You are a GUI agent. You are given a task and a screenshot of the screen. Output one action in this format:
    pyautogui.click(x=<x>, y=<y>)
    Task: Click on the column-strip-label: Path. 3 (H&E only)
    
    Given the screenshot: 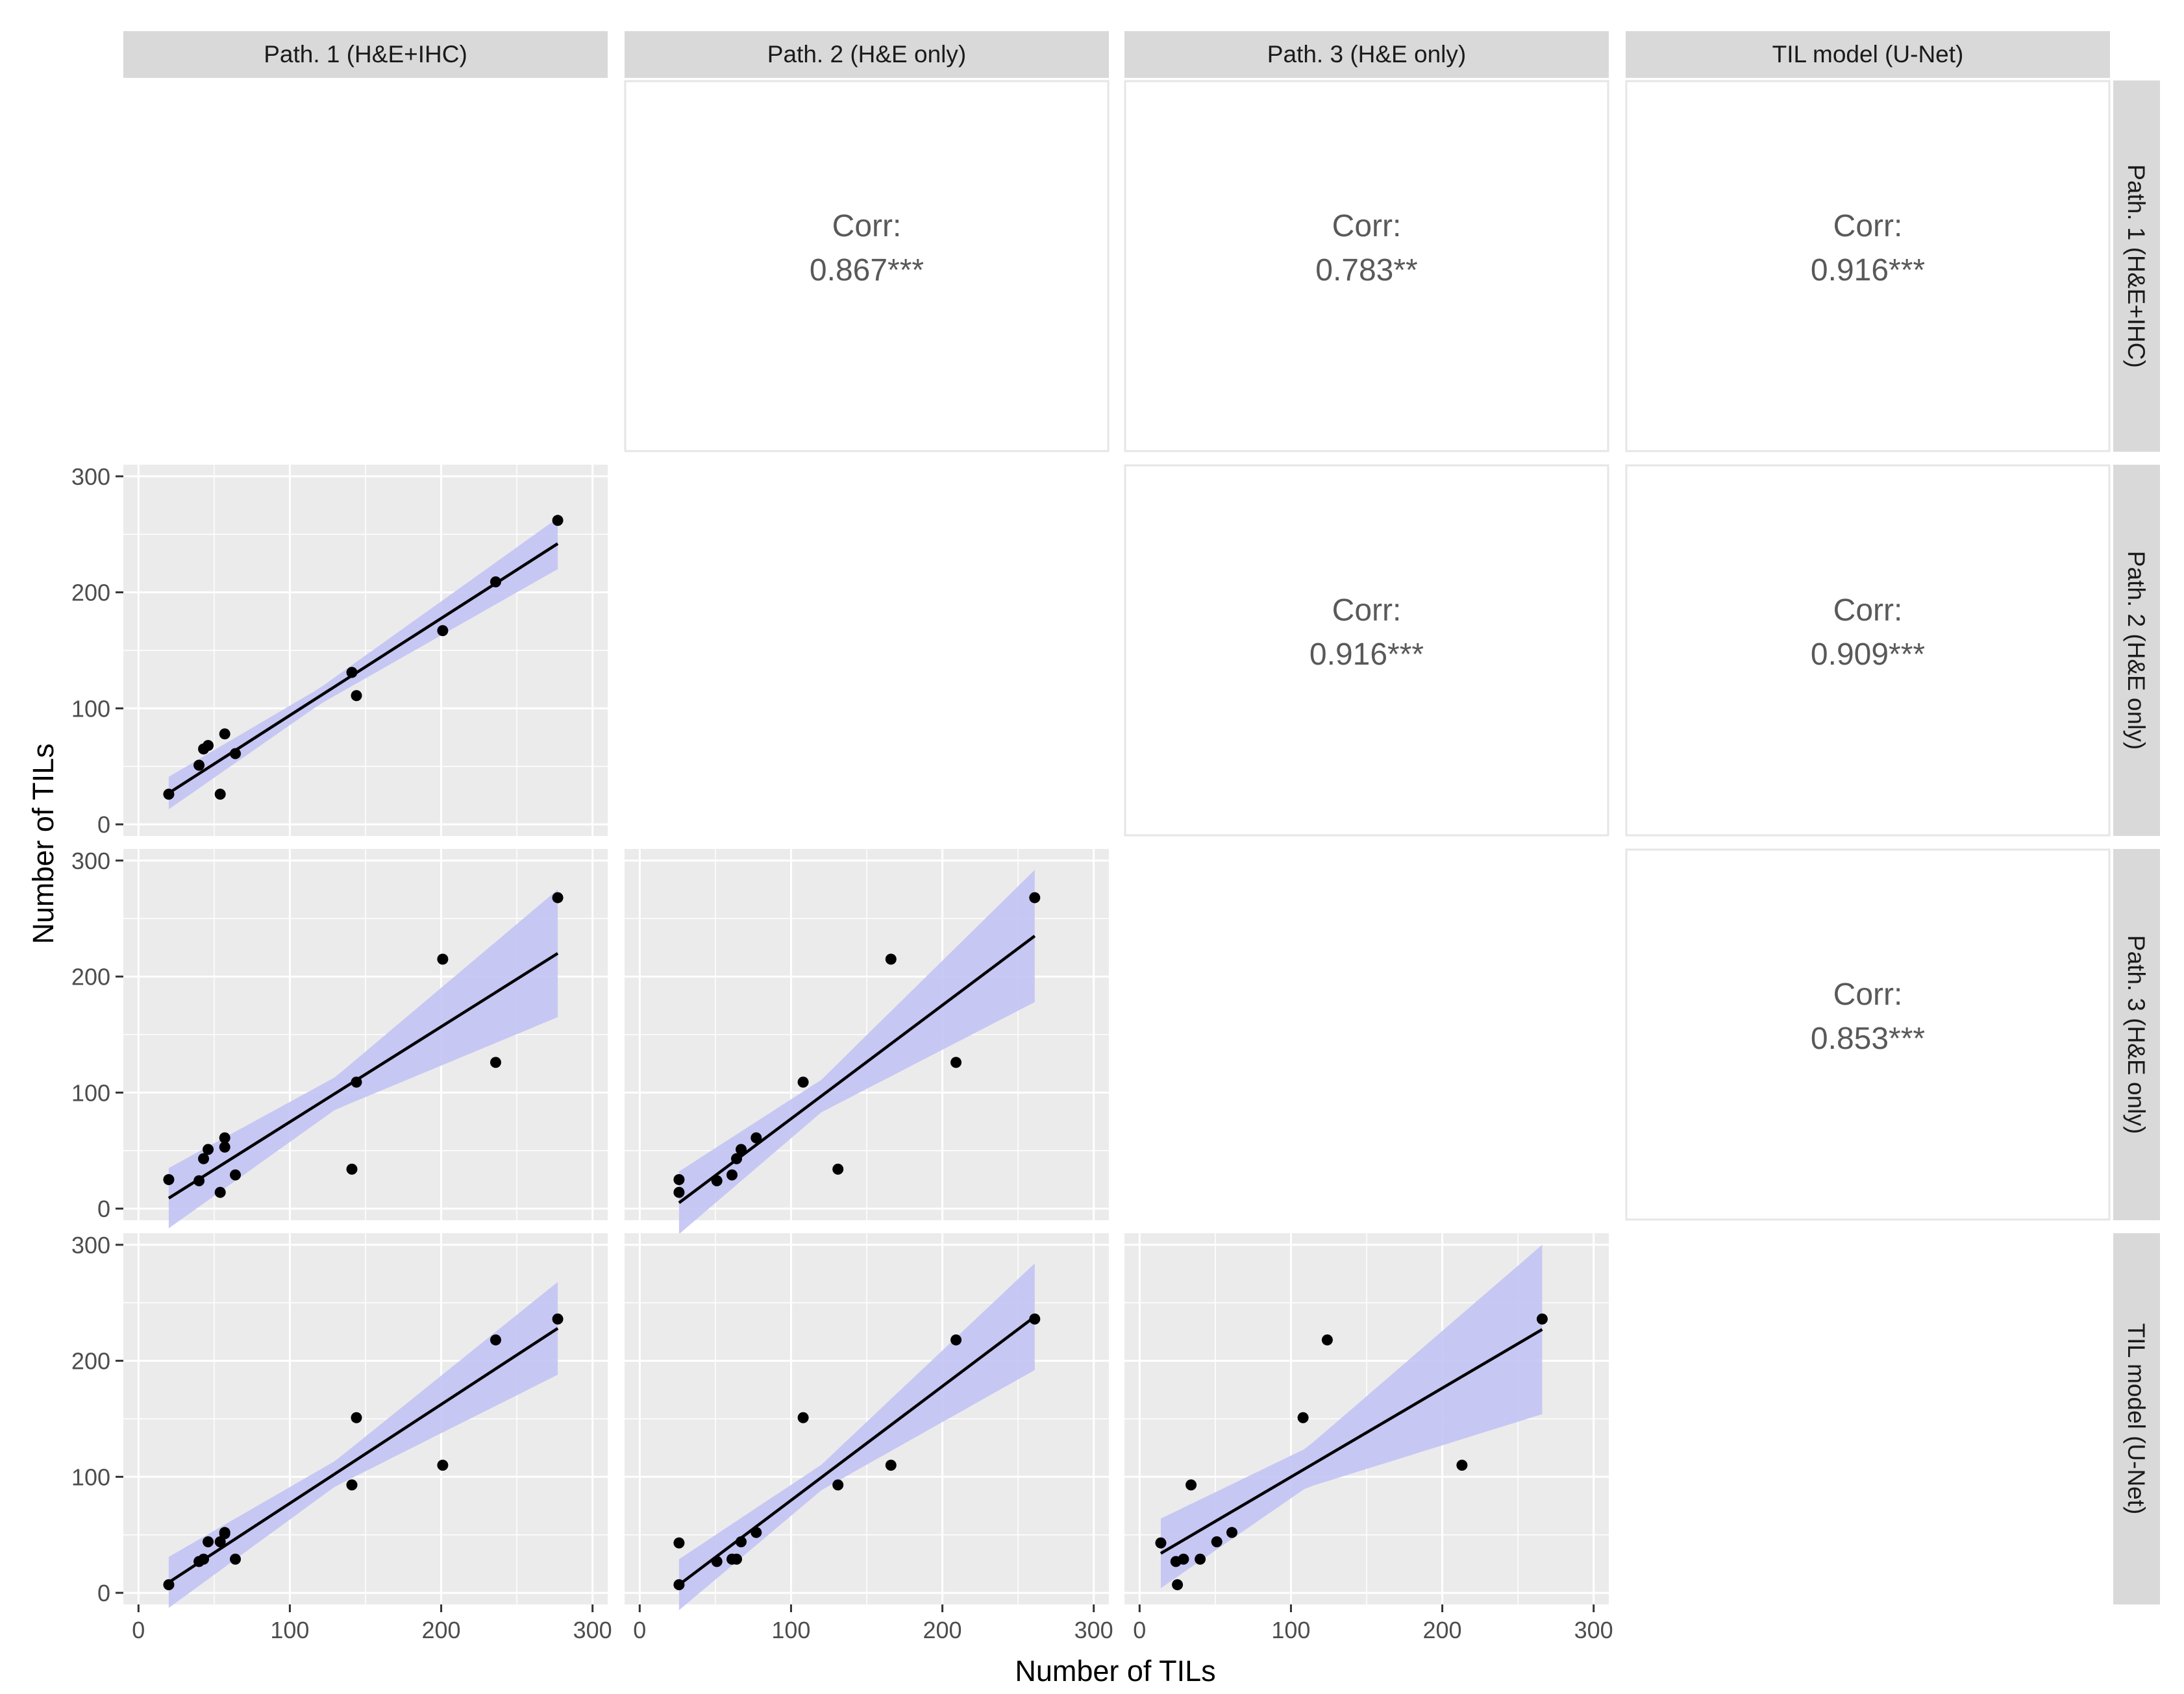 What is the action you would take?
    pyautogui.click(x=1366, y=54)
    